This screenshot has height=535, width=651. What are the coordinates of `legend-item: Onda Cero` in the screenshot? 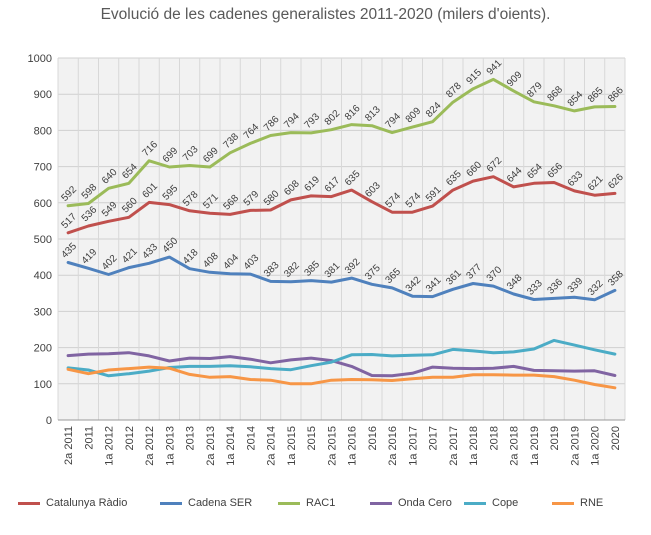 It's located at (411, 503).